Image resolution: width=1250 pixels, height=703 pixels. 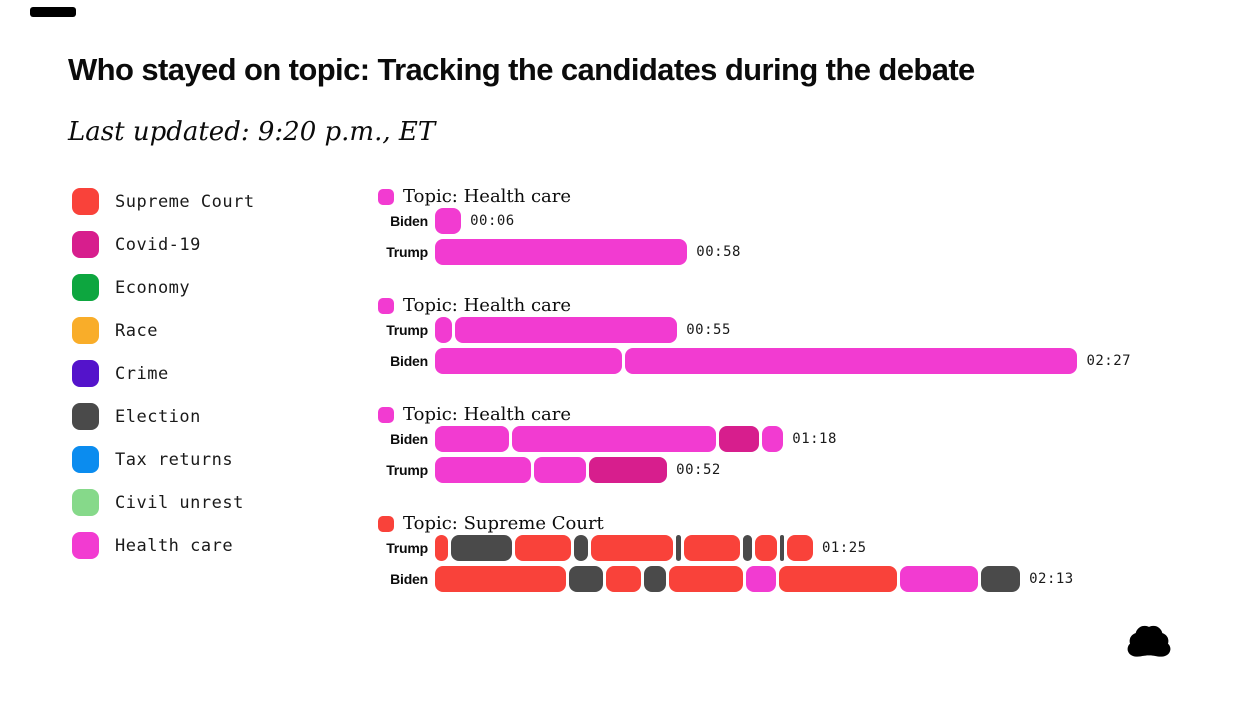 I want to click on election-swatch, so click(x=85, y=416).